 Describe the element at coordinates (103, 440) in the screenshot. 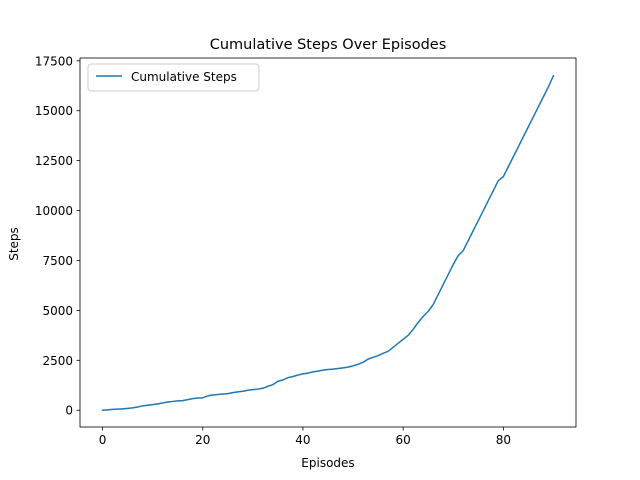

I see `x-tick-label: 0` at that location.